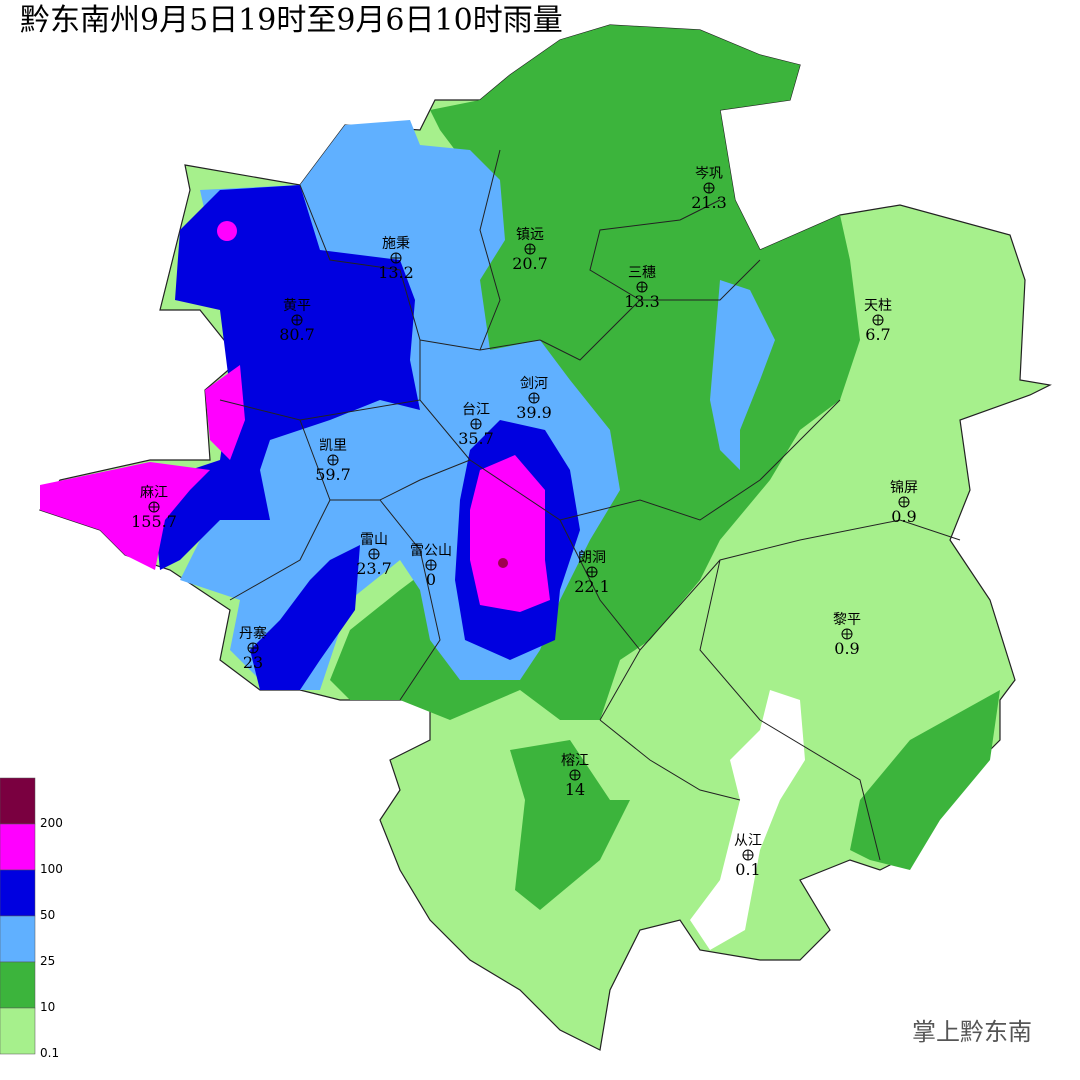 The height and width of the screenshot is (1080, 1080). I want to click on station-value: 155.7, so click(154, 521).